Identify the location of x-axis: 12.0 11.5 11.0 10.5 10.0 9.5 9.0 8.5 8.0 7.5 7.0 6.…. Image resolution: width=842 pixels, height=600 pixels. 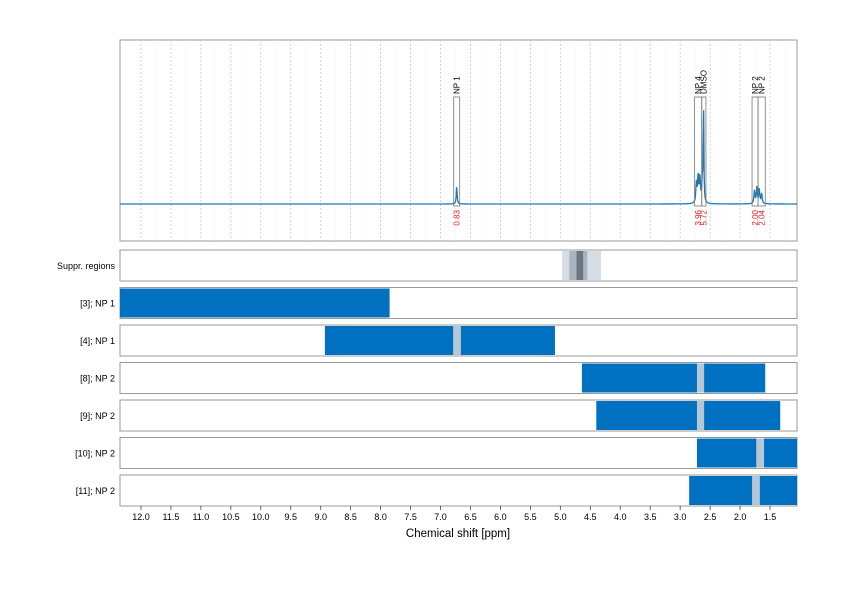
(454, 514).